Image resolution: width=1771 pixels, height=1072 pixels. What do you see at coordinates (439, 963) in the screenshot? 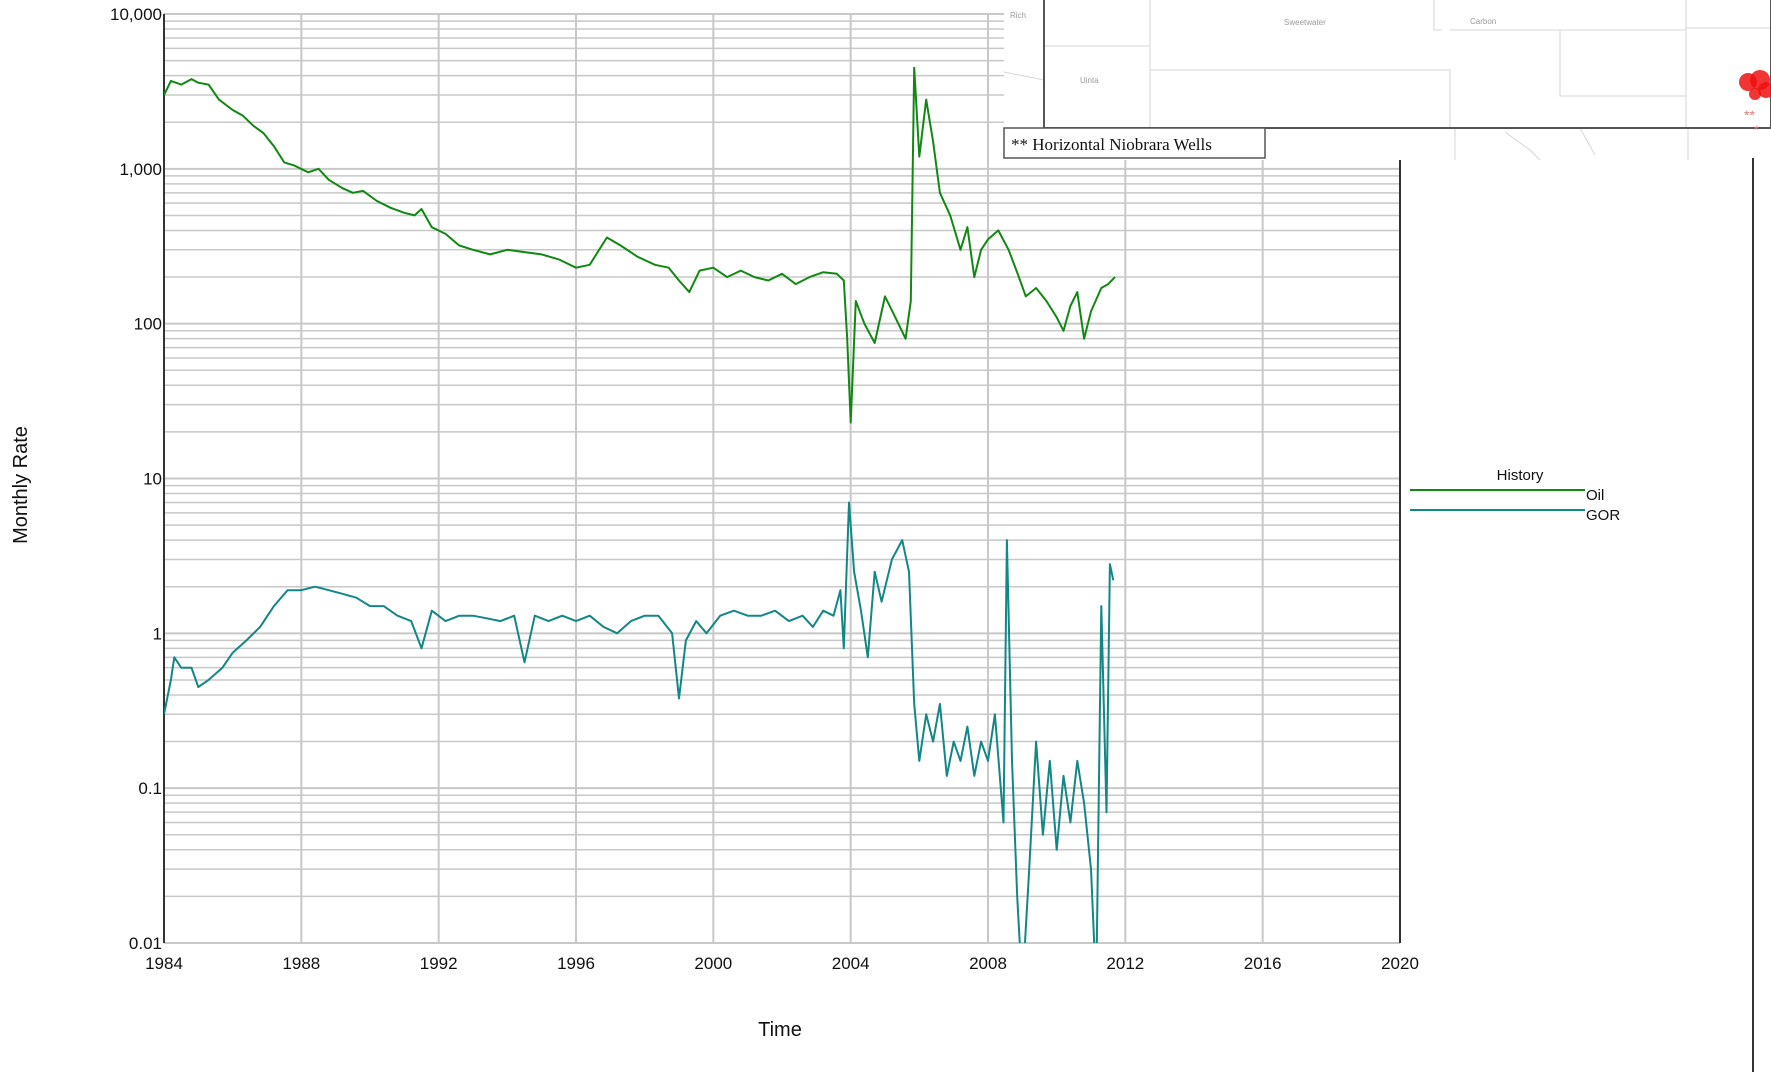
I see `x-tick-label: 1992` at bounding box center [439, 963].